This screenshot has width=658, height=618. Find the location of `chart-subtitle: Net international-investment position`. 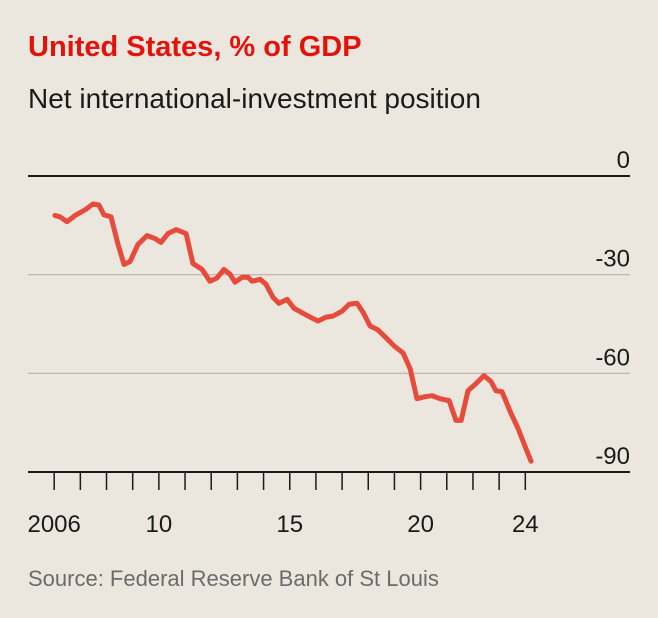

chart-subtitle: Net international-investment position is located at coordinates (254, 98).